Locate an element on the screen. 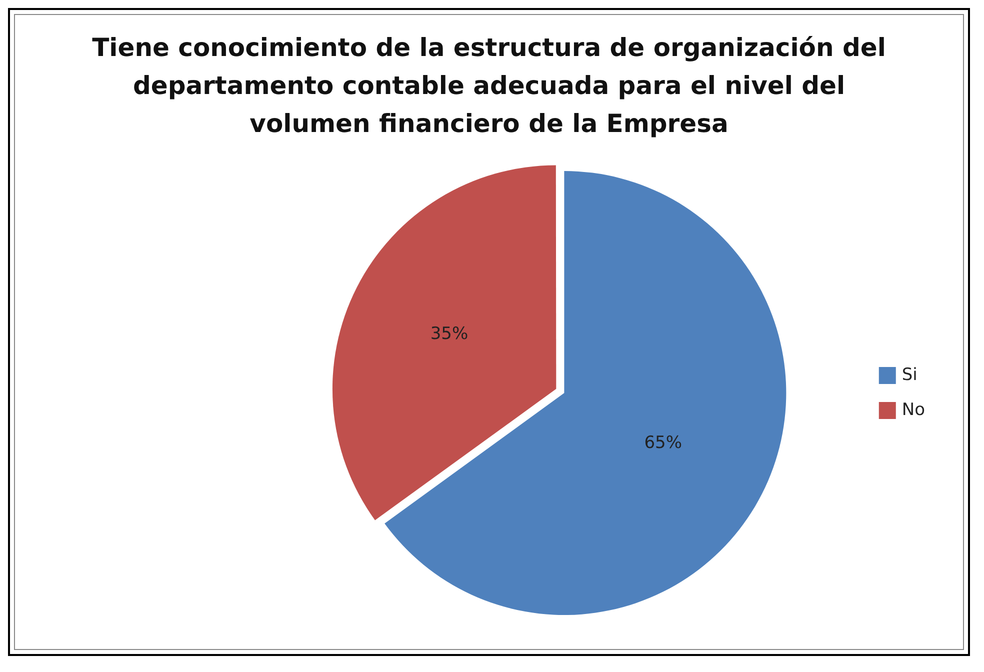 This screenshot has height=672, width=984. legend-label: Si is located at coordinates (910, 374).